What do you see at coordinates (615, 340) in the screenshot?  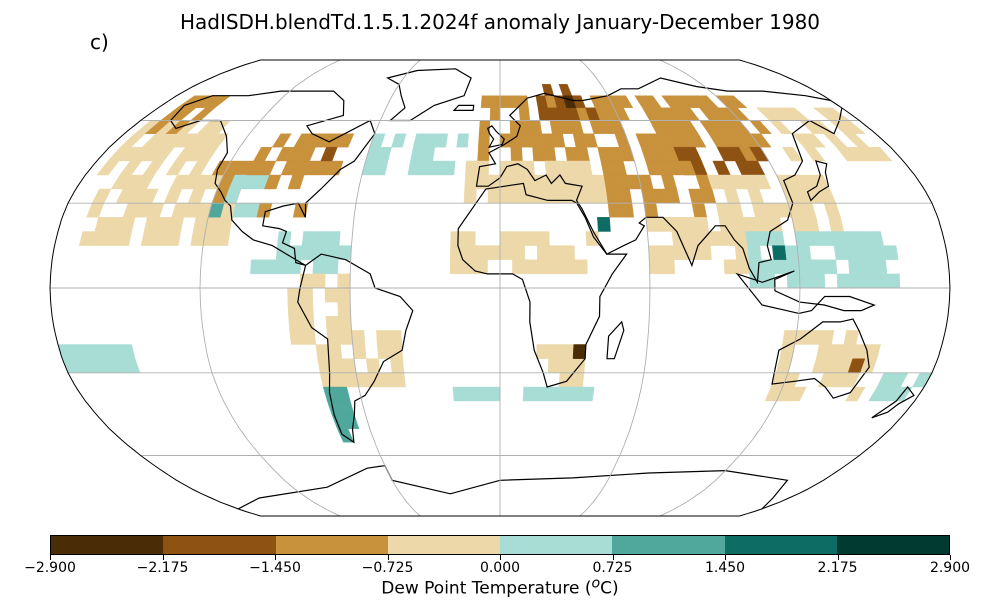 I see `coastline-madagascar` at bounding box center [615, 340].